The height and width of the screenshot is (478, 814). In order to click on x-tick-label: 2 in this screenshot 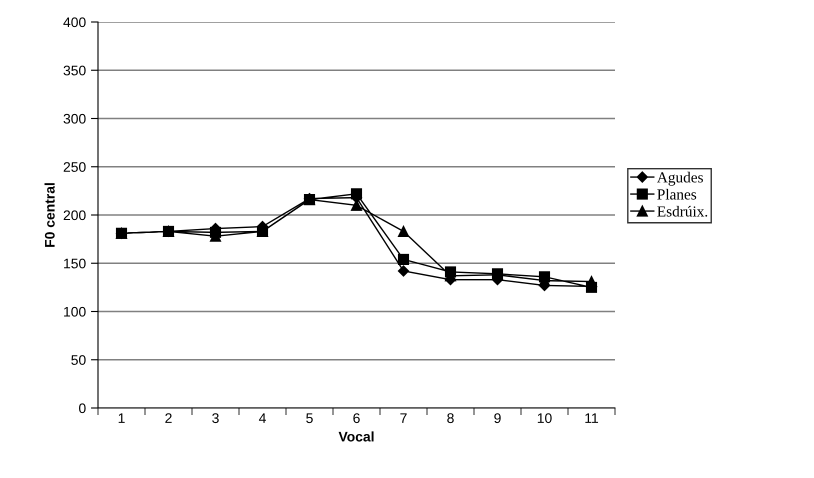, I will do `click(168, 418)`.